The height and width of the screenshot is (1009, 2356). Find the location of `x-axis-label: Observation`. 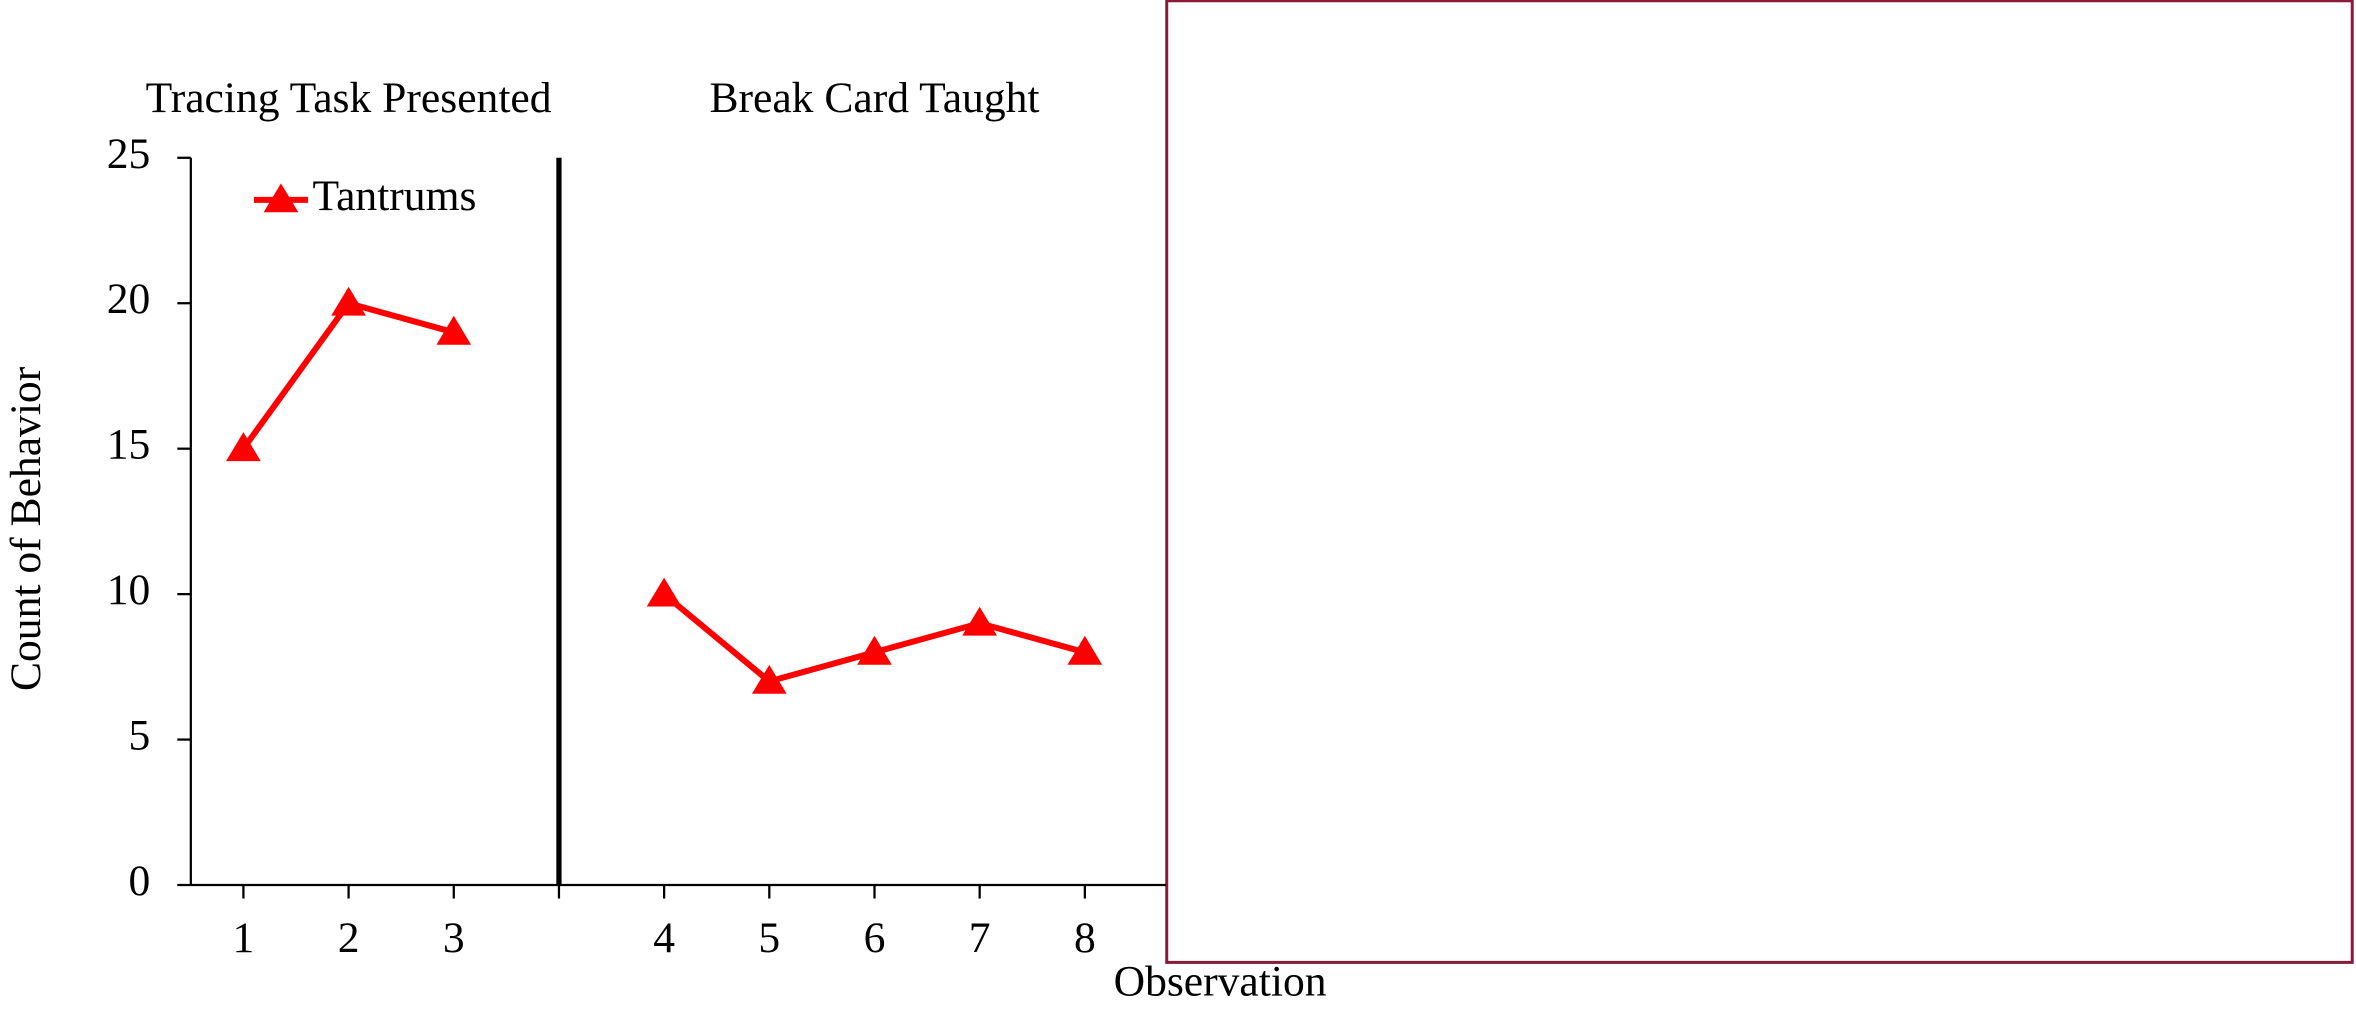

x-axis-label: Observation is located at coordinates (1220, 982).